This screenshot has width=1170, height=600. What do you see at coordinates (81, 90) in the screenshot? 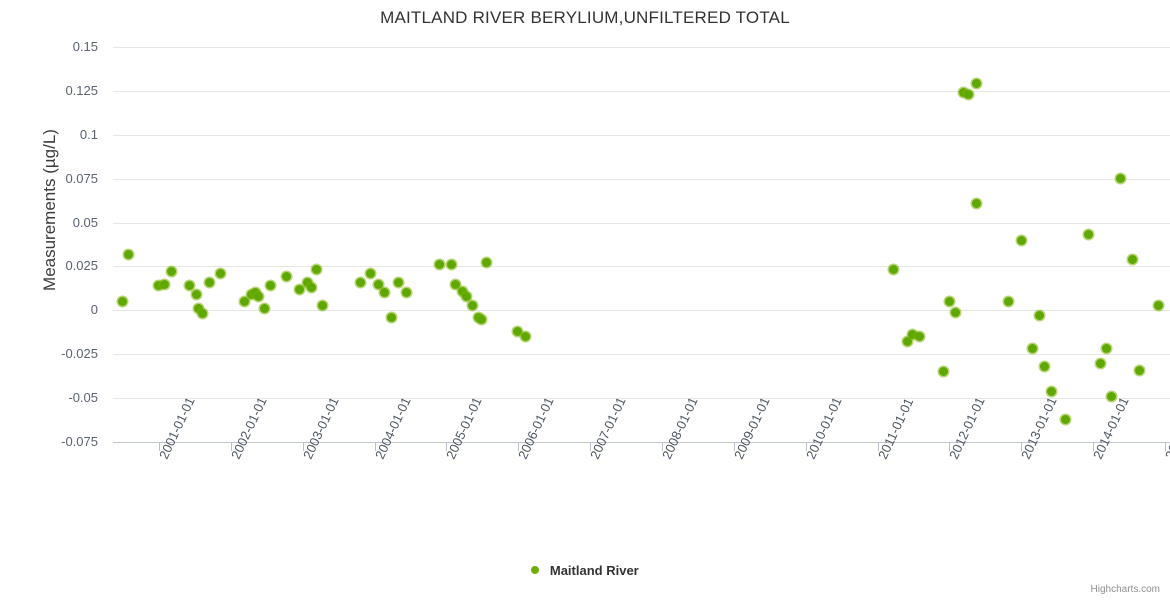
I see `y-axis-tick-label: 0.125` at bounding box center [81, 90].